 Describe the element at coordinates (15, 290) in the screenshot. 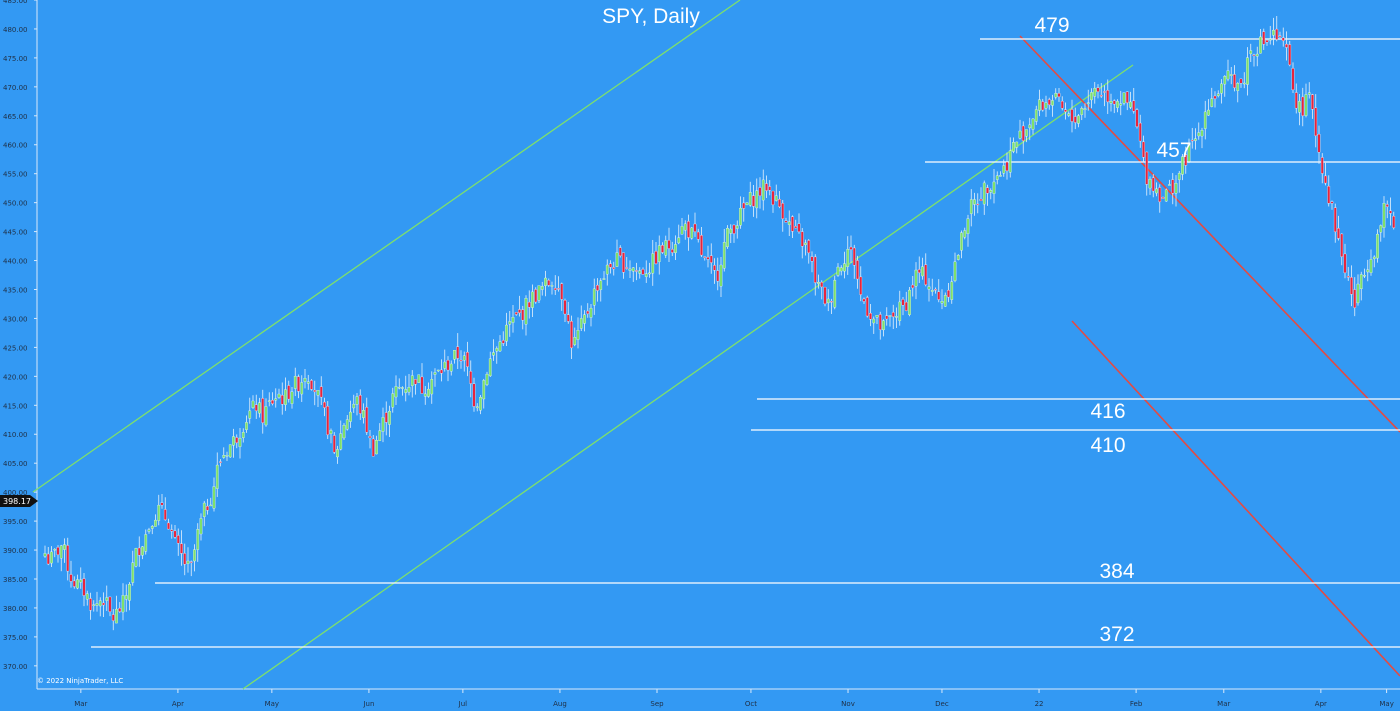

I see `y-tick-label: 435.00` at that location.